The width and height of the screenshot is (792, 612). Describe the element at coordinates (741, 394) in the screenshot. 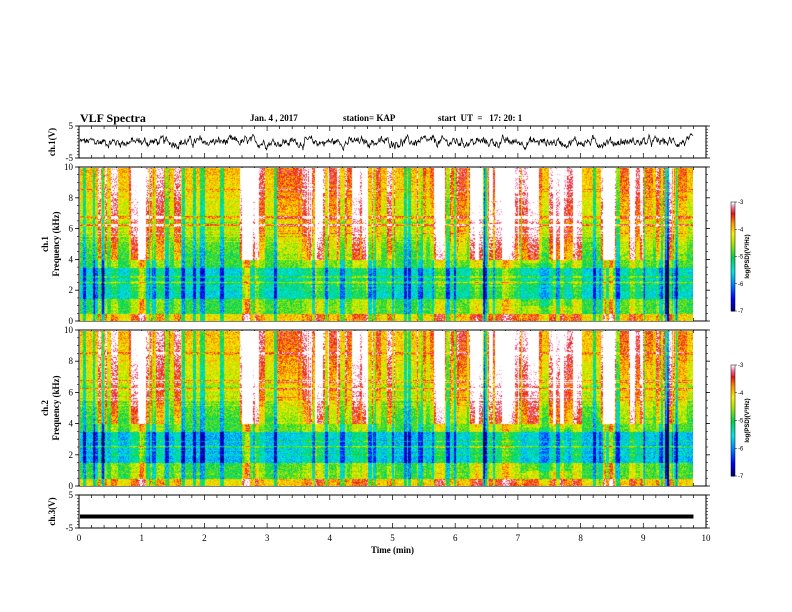

I see `colorbar-tick-label: -4` at that location.